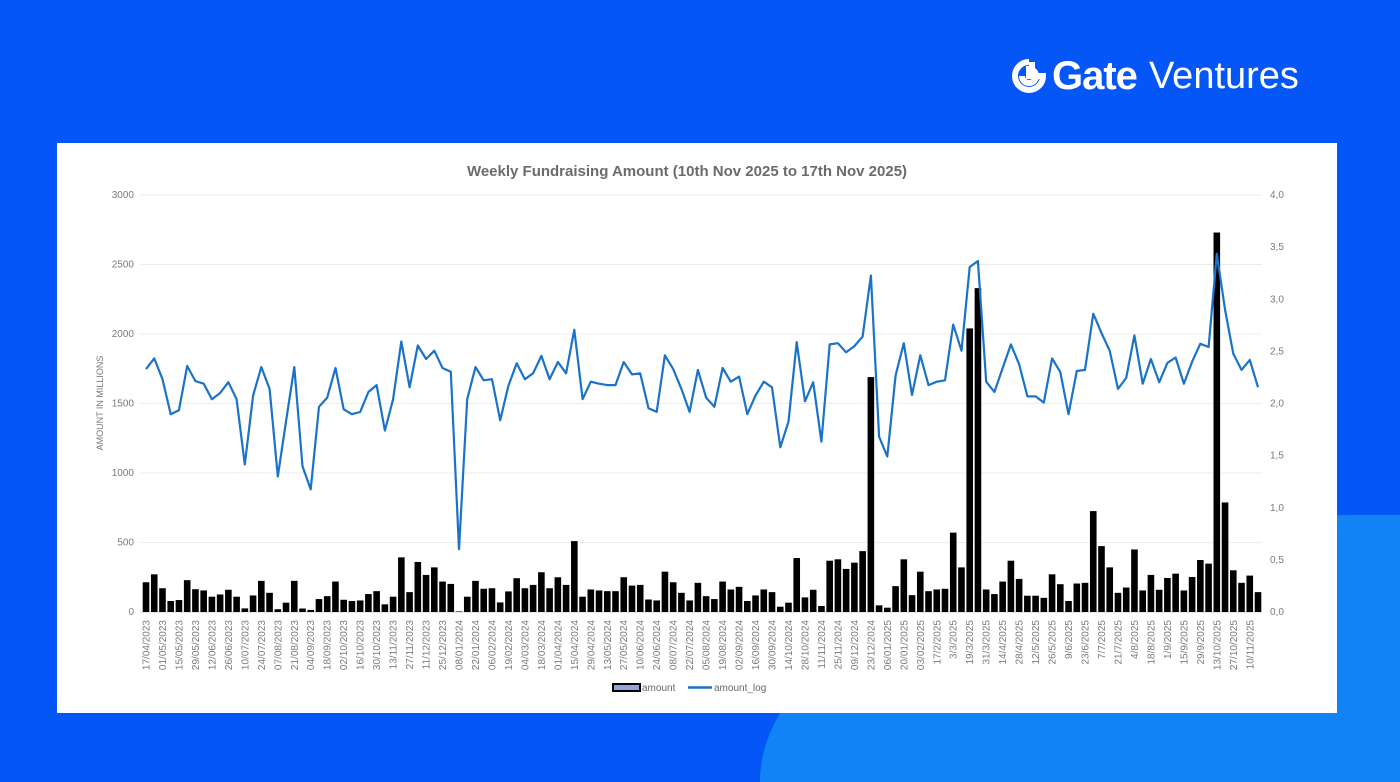 Image resolution: width=1400 pixels, height=782 pixels. What do you see at coordinates (855, 645) in the screenshot?
I see `x-tick-label: 09/12/2024` at bounding box center [855, 645].